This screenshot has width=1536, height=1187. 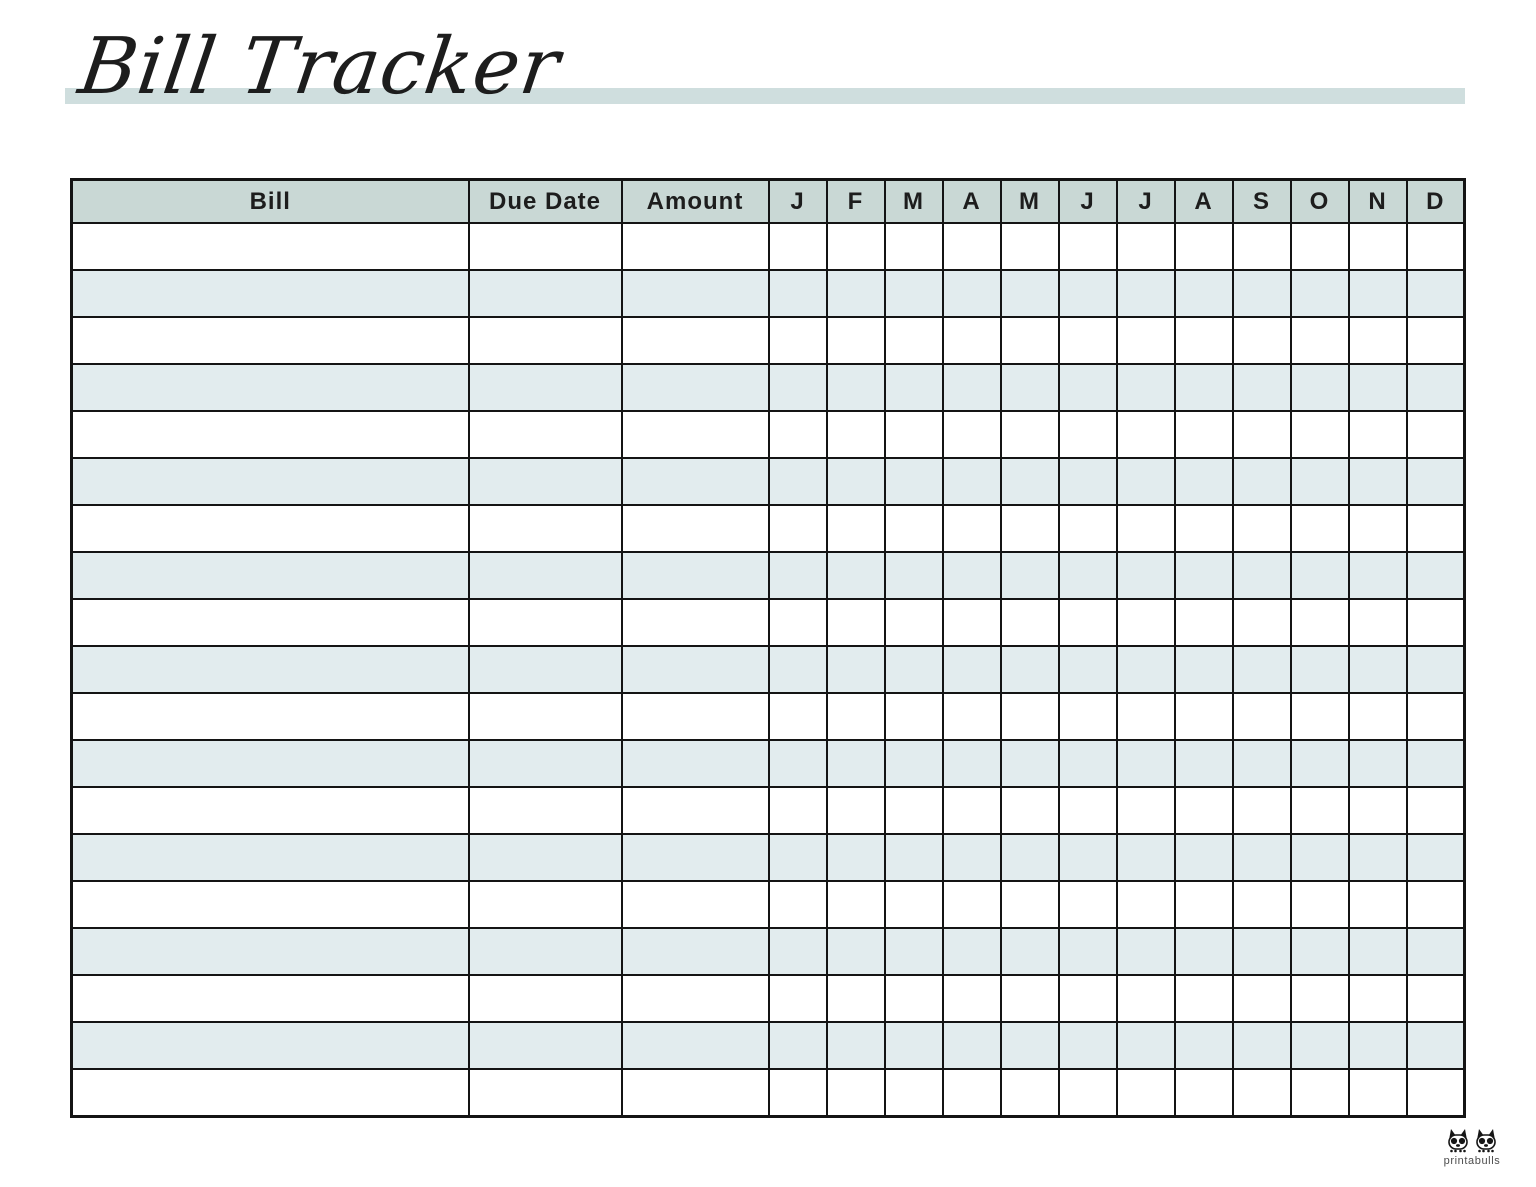 What do you see at coordinates (1203, 201) in the screenshot?
I see `header-month-7: A` at bounding box center [1203, 201].